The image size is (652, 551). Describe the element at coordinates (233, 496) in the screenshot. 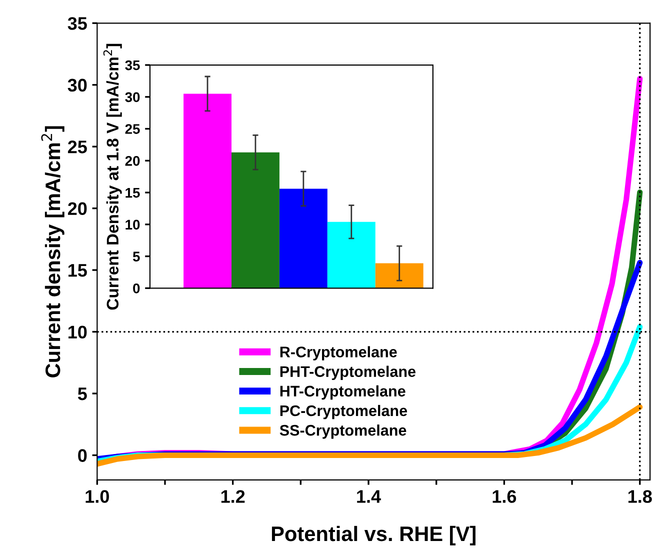

I see `x-tick-label: 1.2` at that location.